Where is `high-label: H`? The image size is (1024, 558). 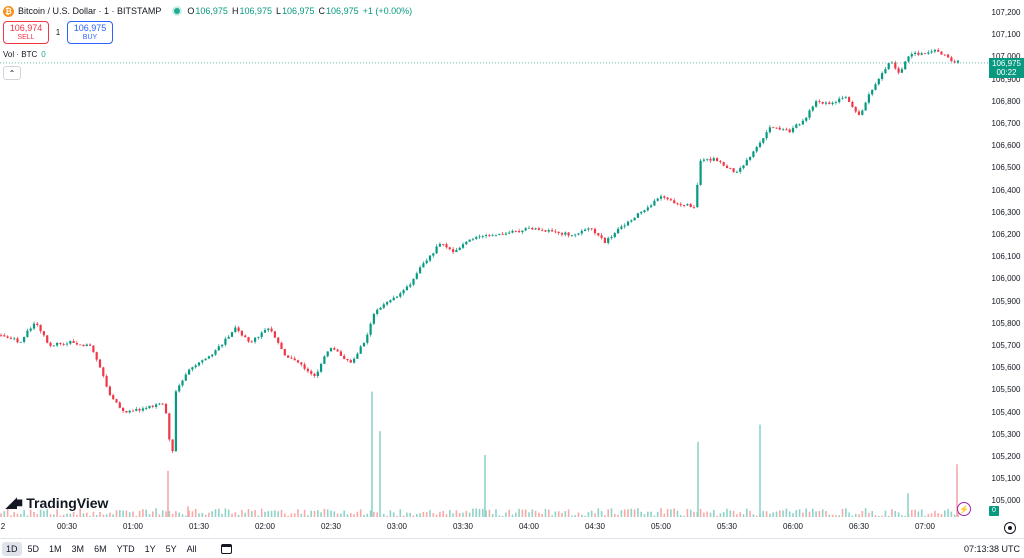
high-label: H is located at coordinates (235, 11).